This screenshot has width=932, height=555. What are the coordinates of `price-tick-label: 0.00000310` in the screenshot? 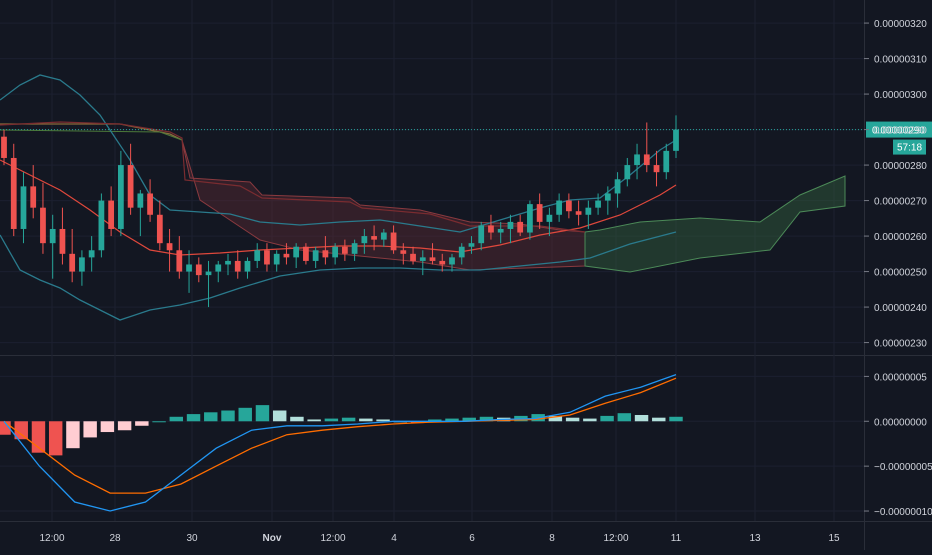 It's located at (900, 60).